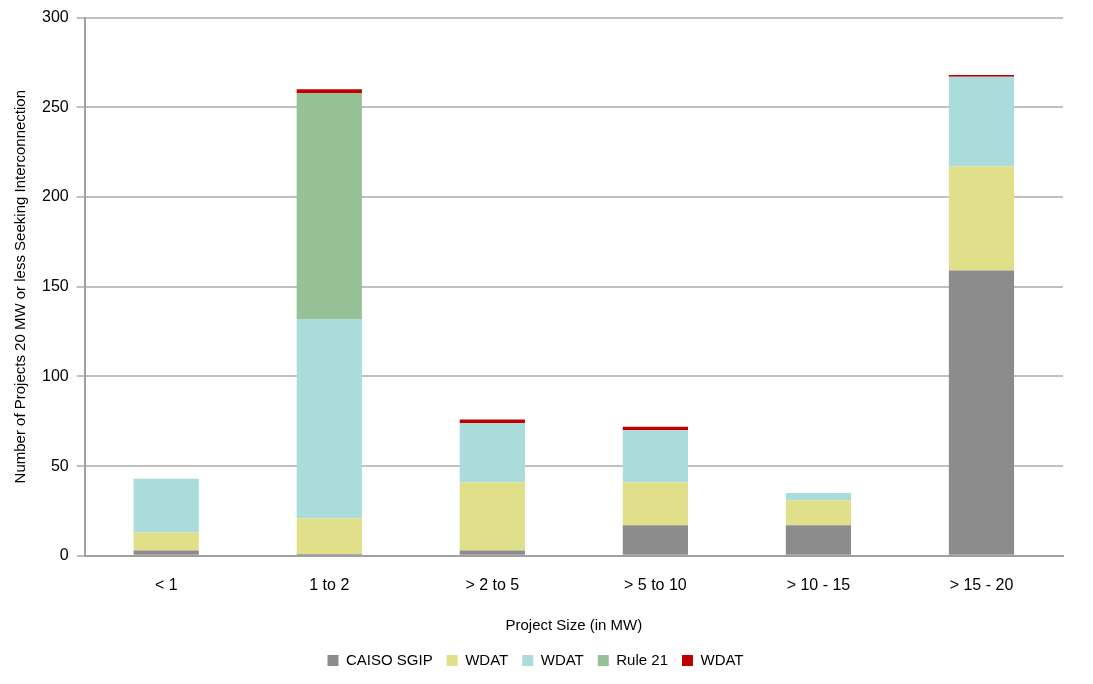  What do you see at coordinates (981, 584) in the screenshot?
I see `x-tick-label: > 15 - 20` at bounding box center [981, 584].